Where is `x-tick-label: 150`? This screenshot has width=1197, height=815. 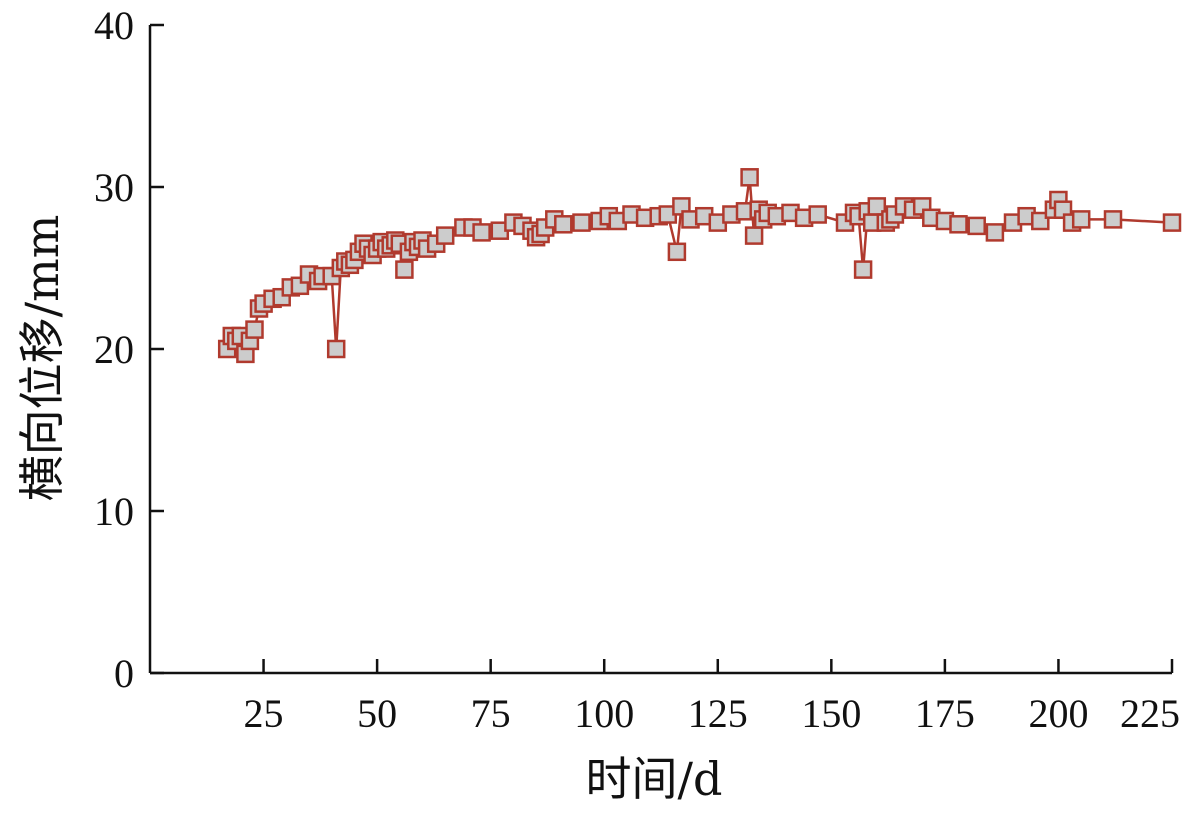 x-tick-label: 150 is located at coordinates (831, 713).